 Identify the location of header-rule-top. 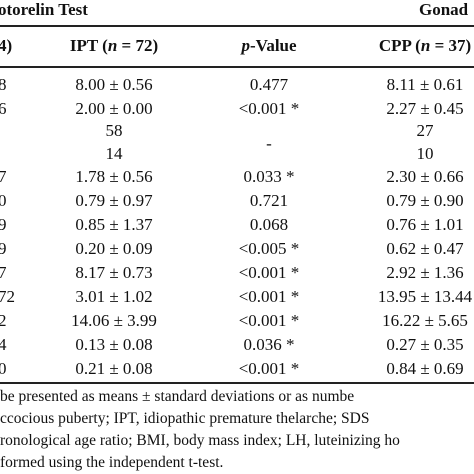
(237, 26).